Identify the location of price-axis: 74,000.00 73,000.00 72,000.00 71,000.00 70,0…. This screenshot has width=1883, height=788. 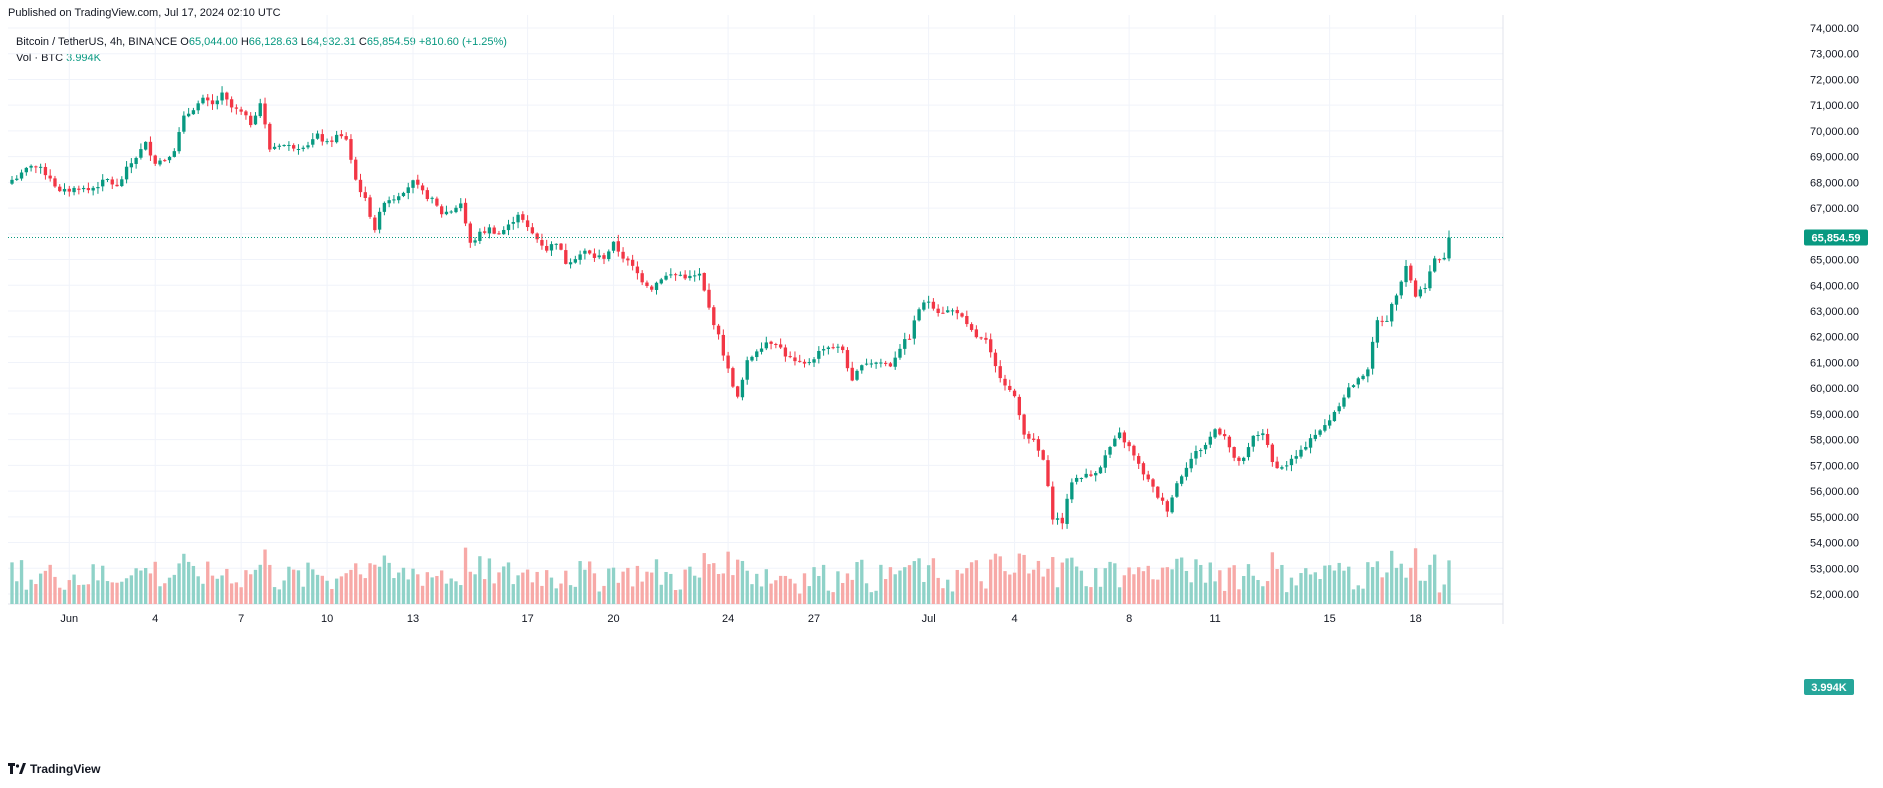
(1834, 312).